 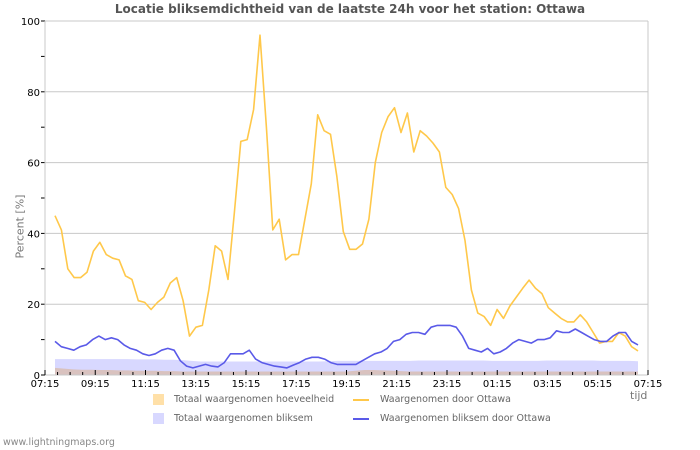 I want to click on svg-text: 100, so click(x=30, y=22).